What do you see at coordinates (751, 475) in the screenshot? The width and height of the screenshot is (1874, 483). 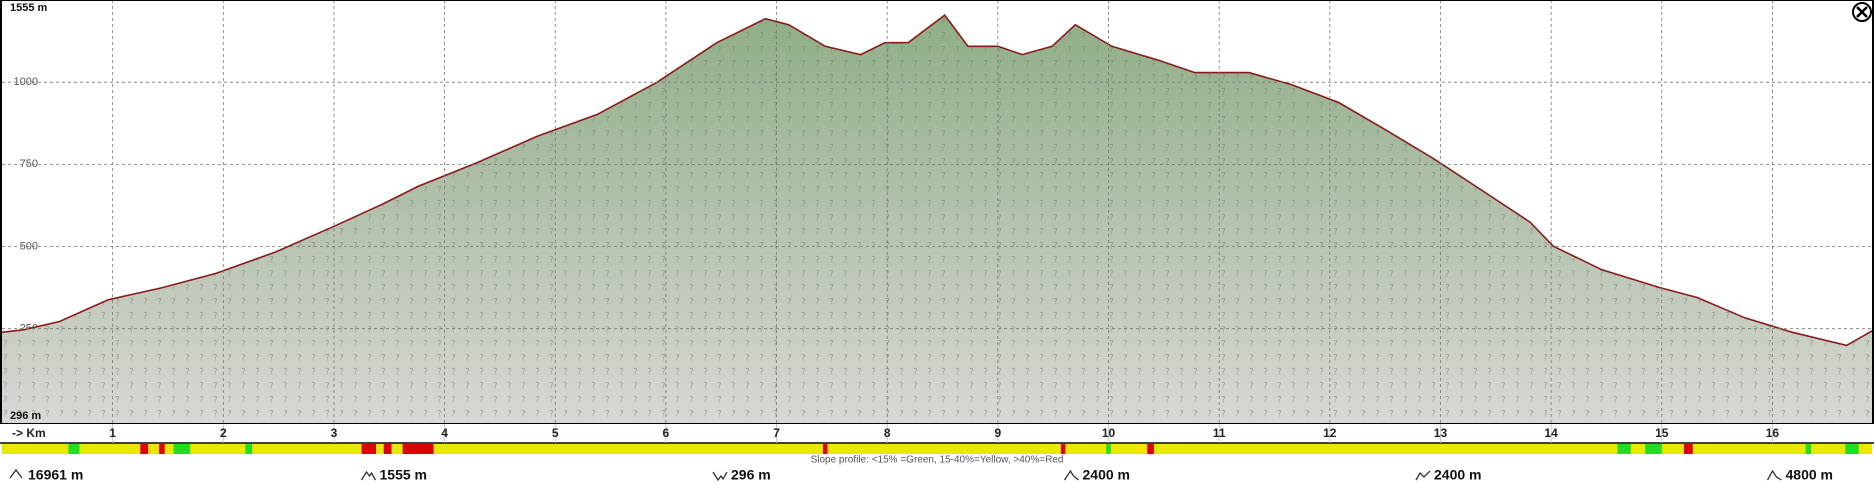 I see `stat-value: 296 m` at bounding box center [751, 475].